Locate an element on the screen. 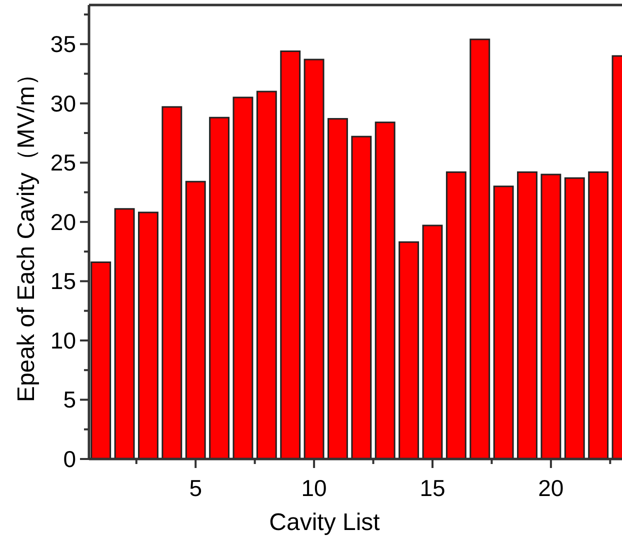 This screenshot has width=622, height=542. y-tick-label: 5 is located at coordinates (69, 399).